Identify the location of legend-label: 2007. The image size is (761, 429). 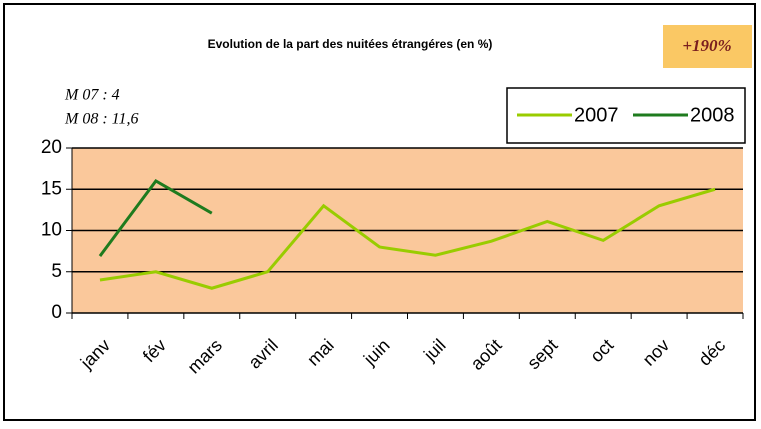
(596, 115).